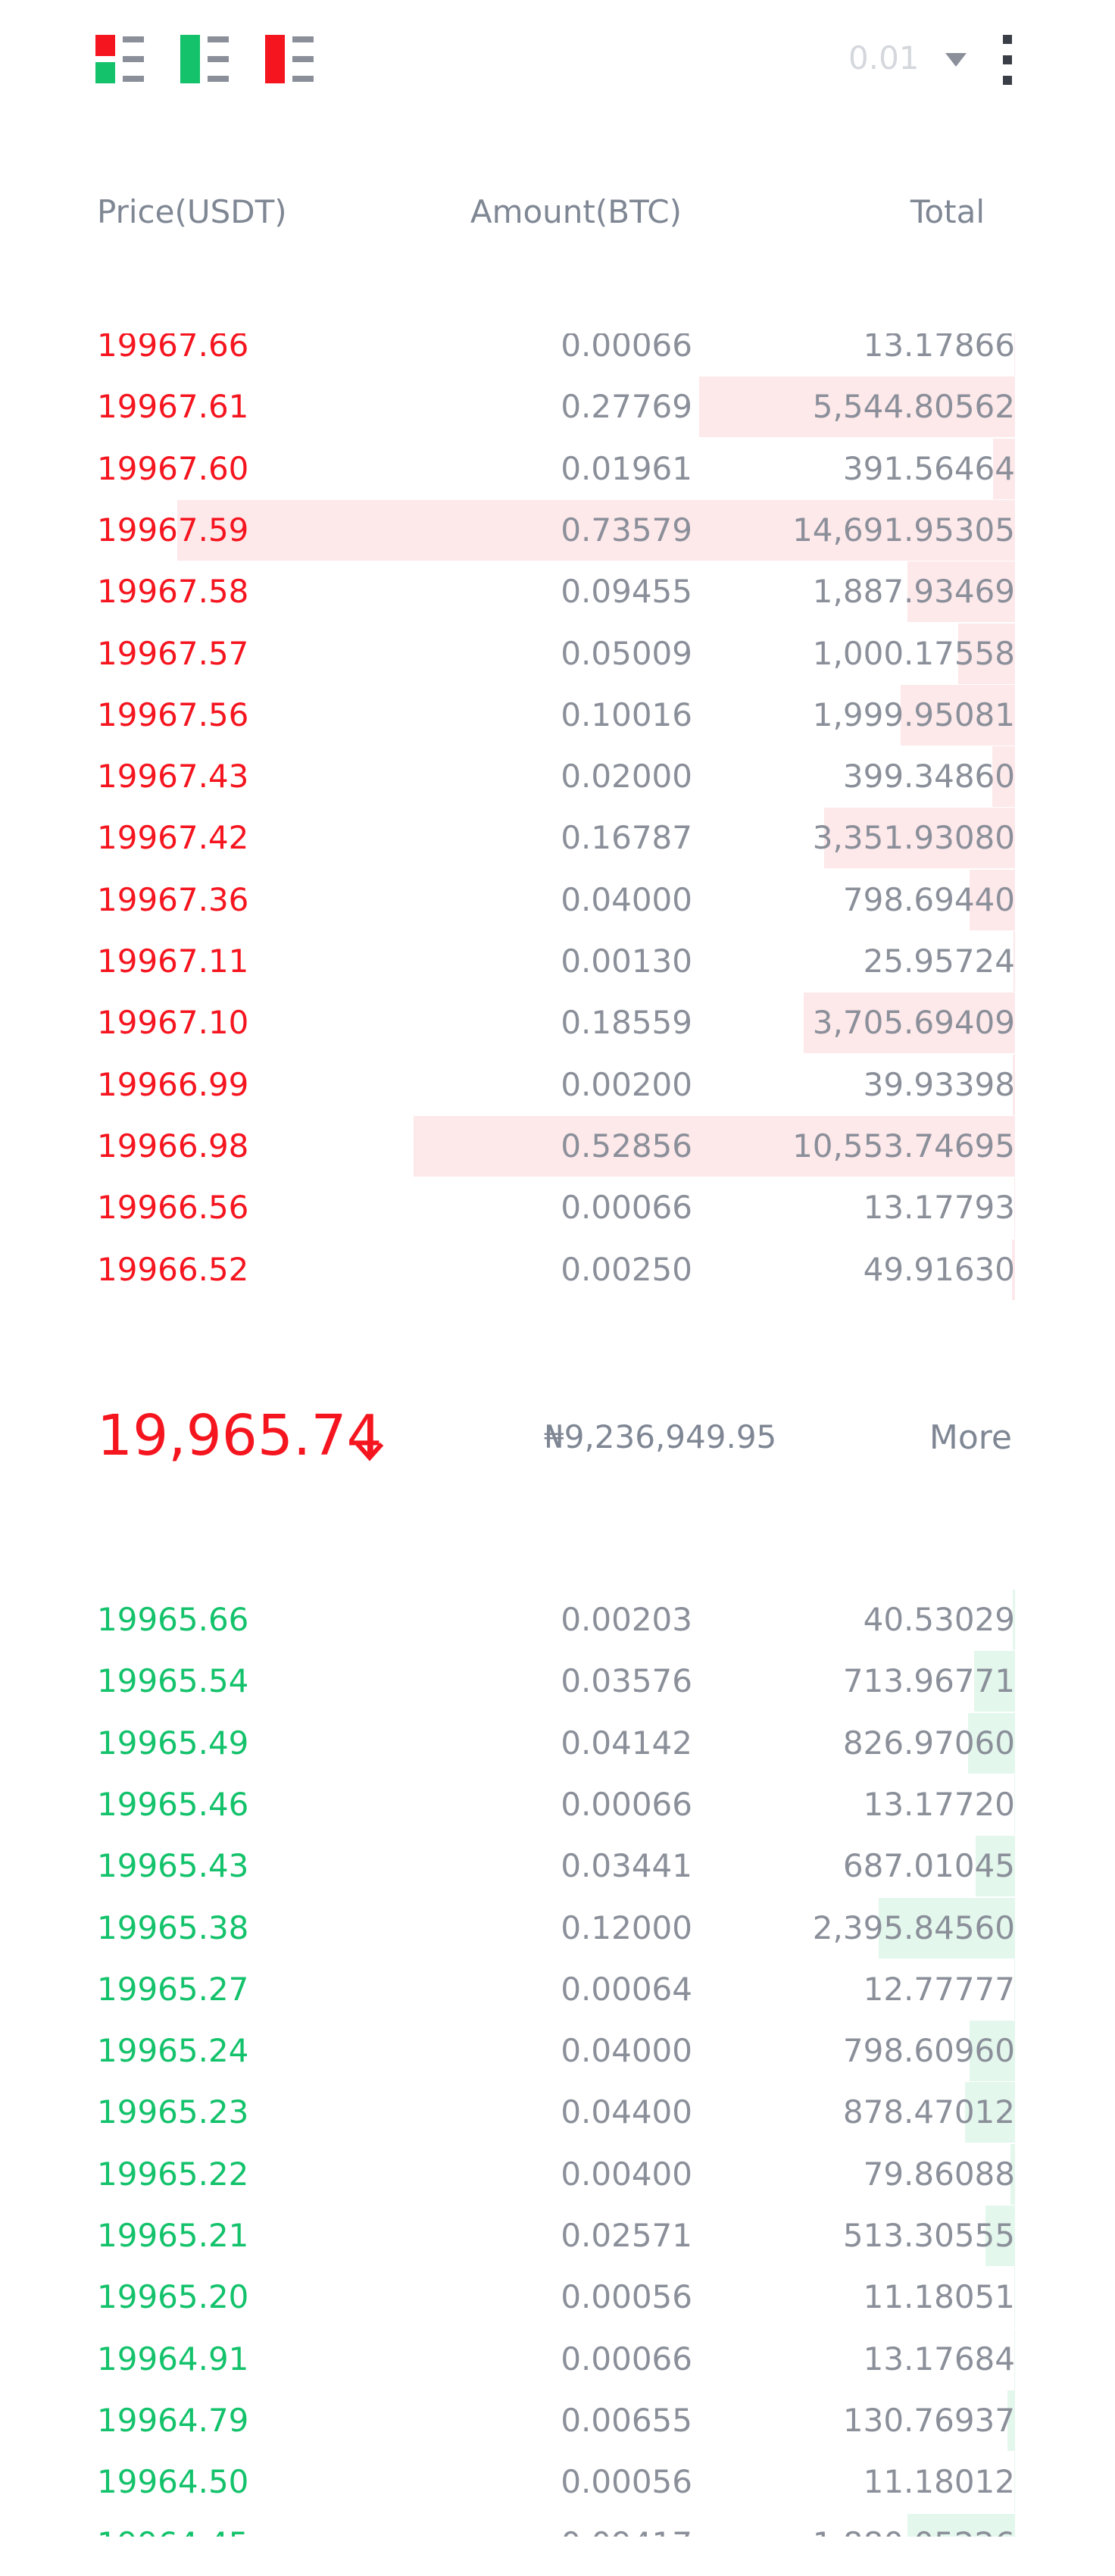 The image size is (1115, 2576). Describe the element at coordinates (173, 2112) in the screenshot. I see `price: 19965.23` at that location.